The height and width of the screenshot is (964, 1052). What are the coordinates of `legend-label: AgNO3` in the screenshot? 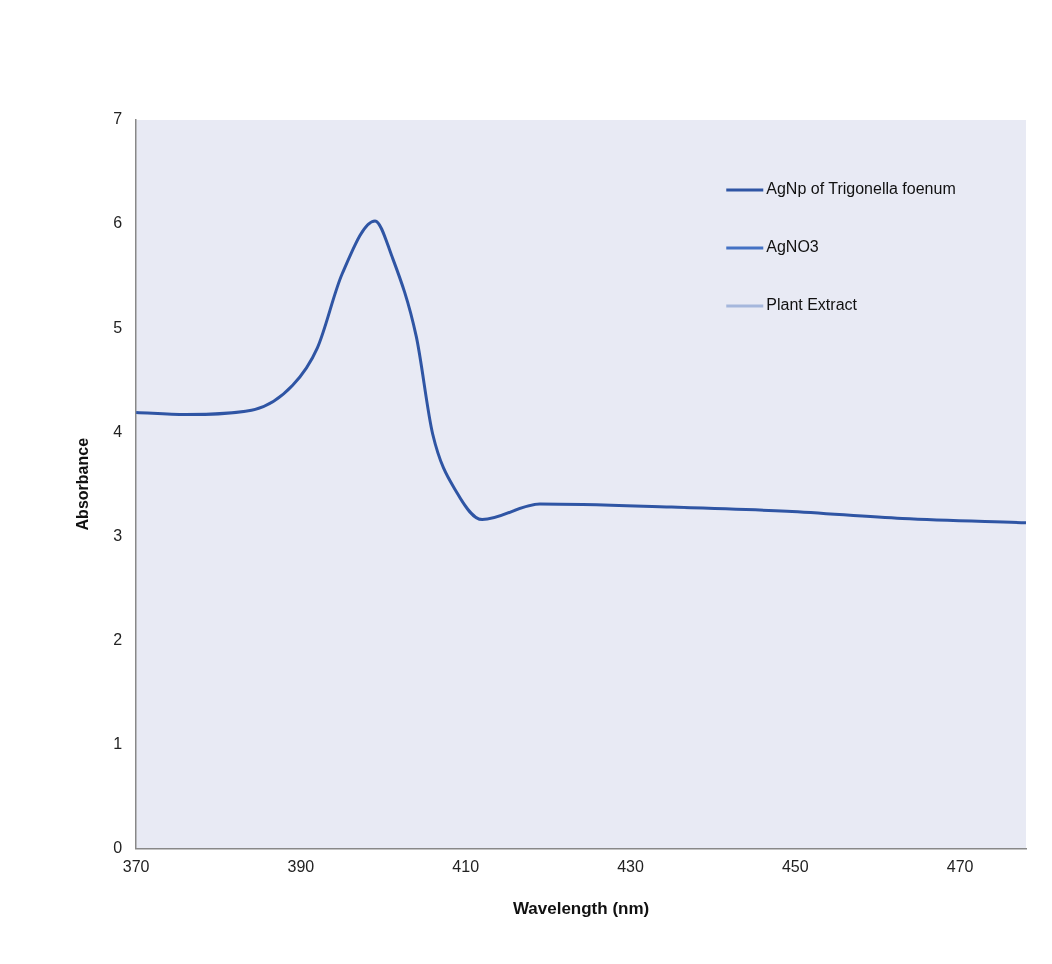 It's located at (792, 247).